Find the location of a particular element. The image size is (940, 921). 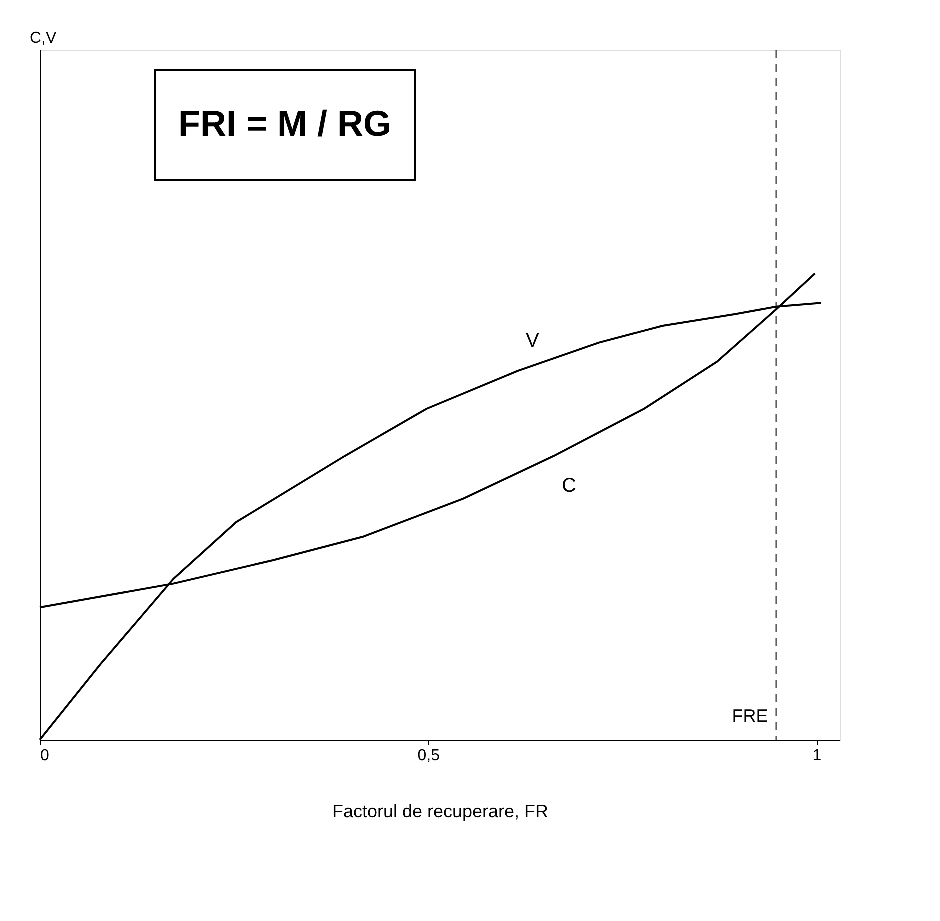

ref-line-label: FRE is located at coordinates (750, 716).